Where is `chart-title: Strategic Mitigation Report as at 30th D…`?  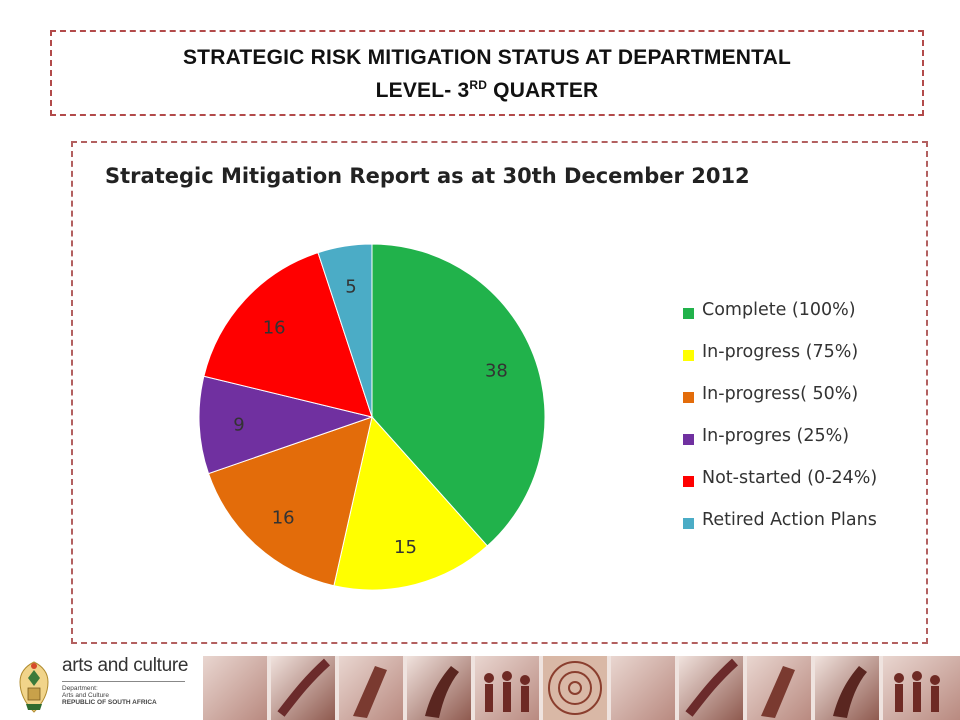 chart-title: Strategic Mitigation Report as at 30th D… is located at coordinates (427, 176).